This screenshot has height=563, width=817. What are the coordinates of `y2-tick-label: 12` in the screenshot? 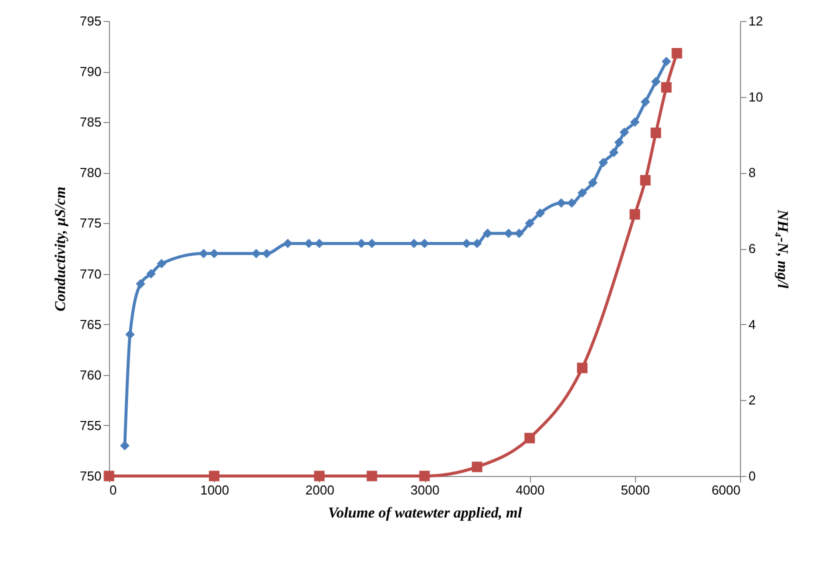 It's located at (755, 21).